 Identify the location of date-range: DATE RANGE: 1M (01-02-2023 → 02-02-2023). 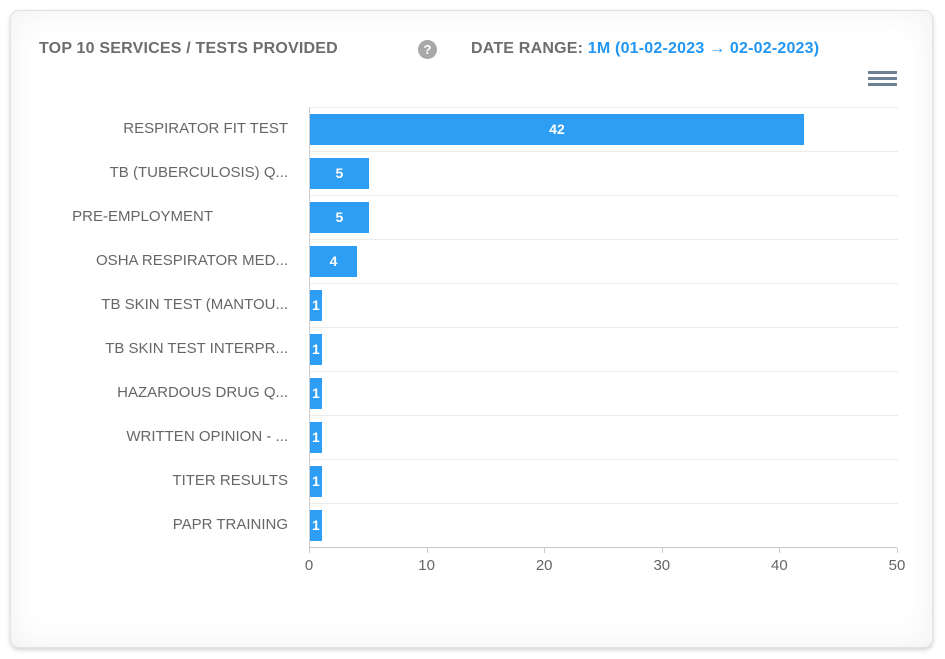
(645, 49).